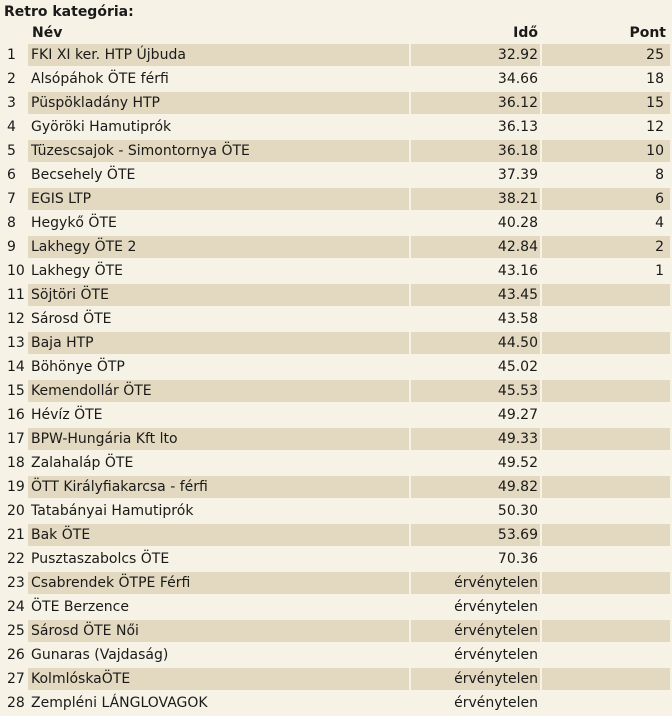 The image size is (672, 716). Describe the element at coordinates (218, 439) in the screenshot. I see `team-name-cell: BPW-Hungária Kft lto` at that location.